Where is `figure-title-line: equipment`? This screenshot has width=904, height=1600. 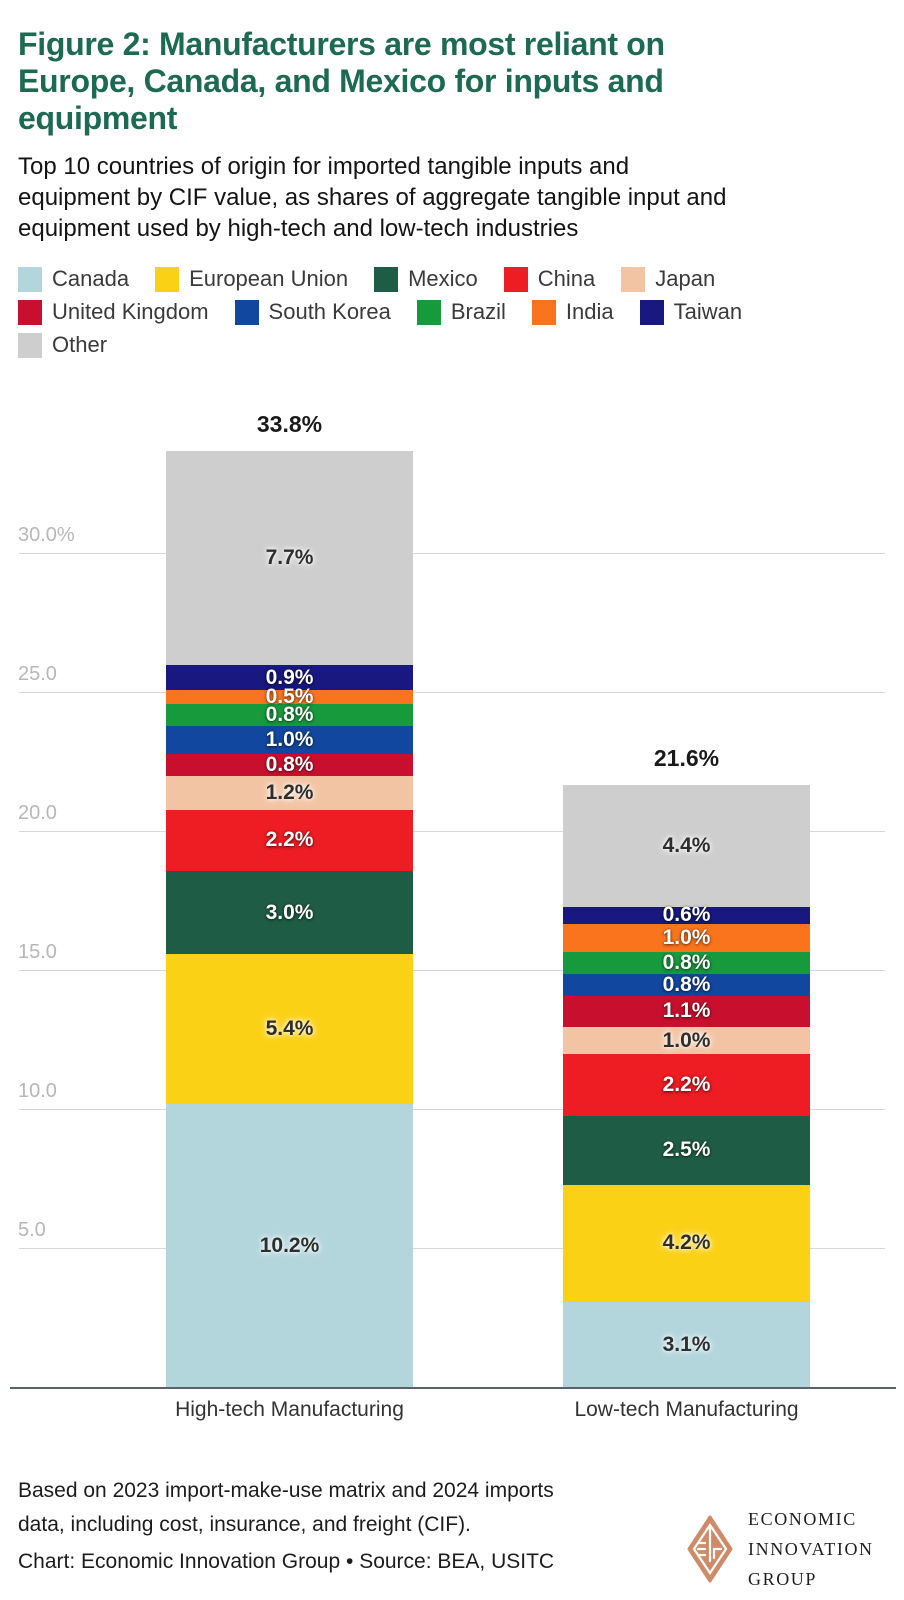
figure-title-line: equipment is located at coordinates (98, 118).